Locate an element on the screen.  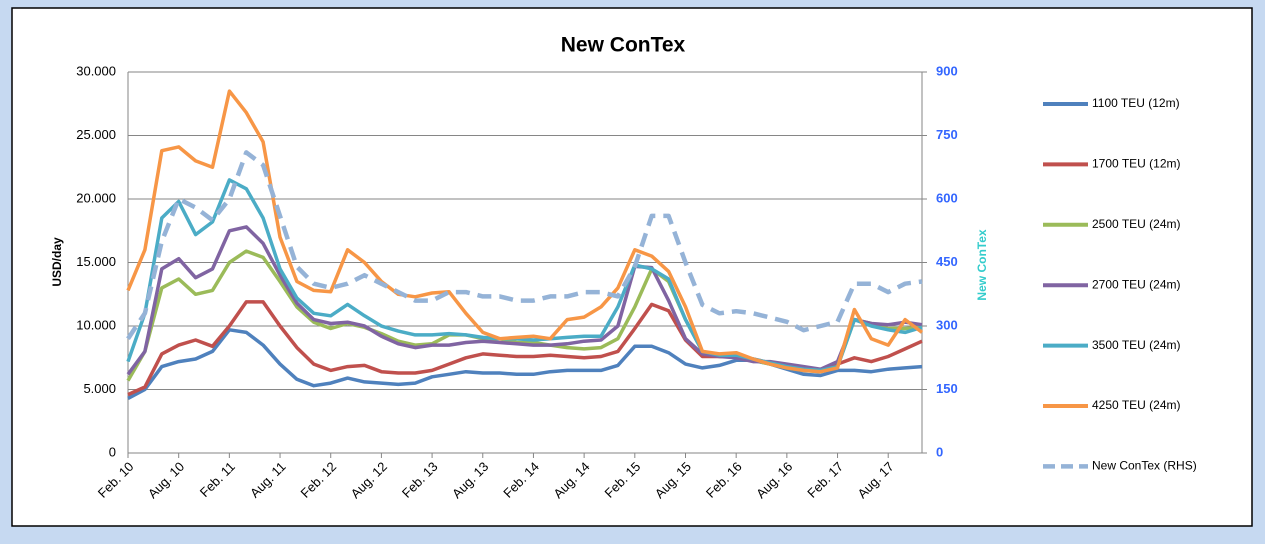
legend-label: 4250 TEU (24m) is located at coordinates (1136, 405).